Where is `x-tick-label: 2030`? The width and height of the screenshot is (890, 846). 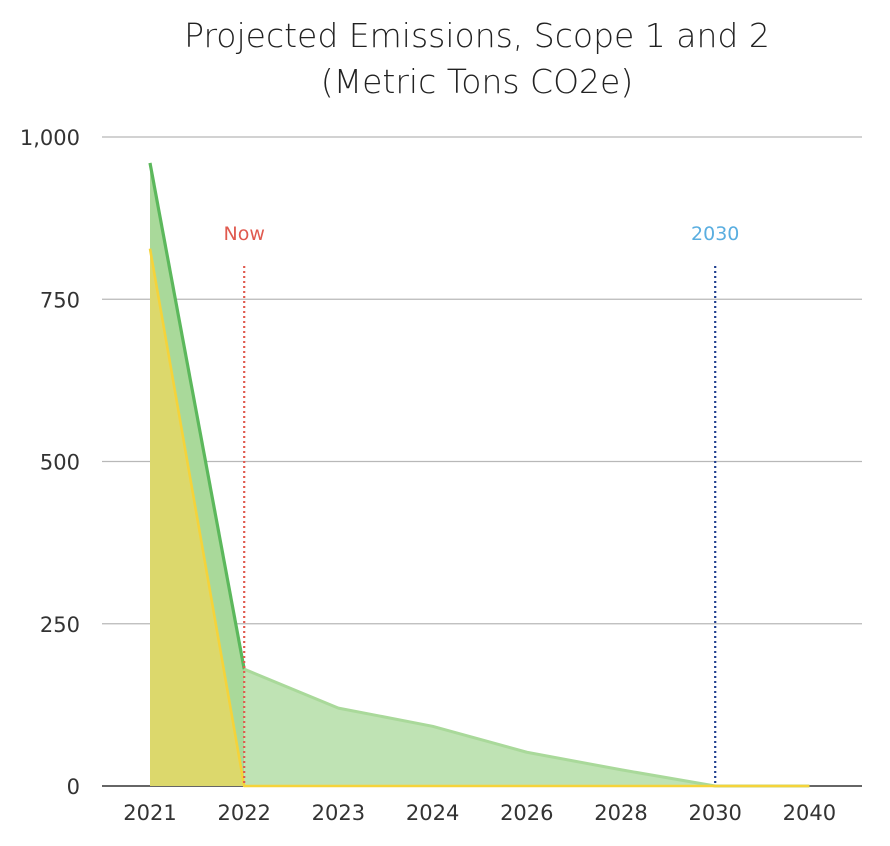
x-tick-label: 2030 is located at coordinates (714, 813).